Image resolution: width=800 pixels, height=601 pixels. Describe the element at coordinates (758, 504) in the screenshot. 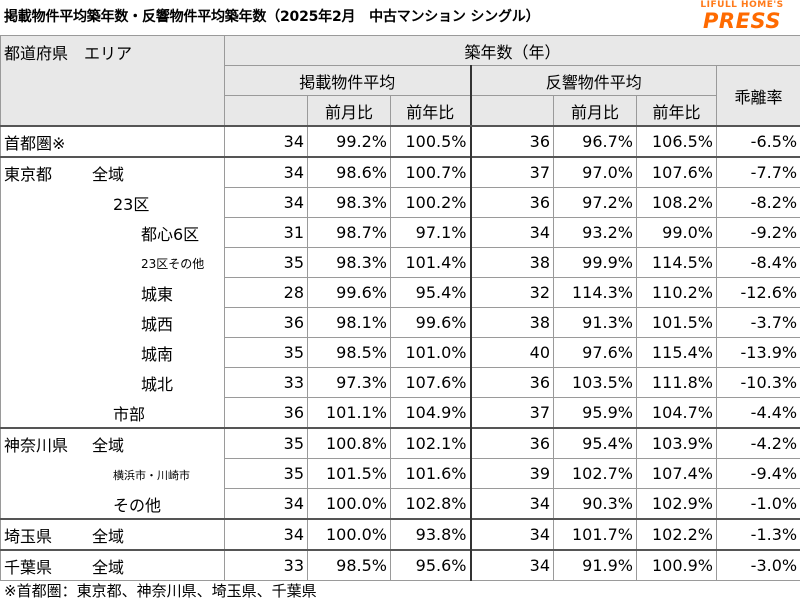

I see `divergence-cell: -1.0%` at that location.